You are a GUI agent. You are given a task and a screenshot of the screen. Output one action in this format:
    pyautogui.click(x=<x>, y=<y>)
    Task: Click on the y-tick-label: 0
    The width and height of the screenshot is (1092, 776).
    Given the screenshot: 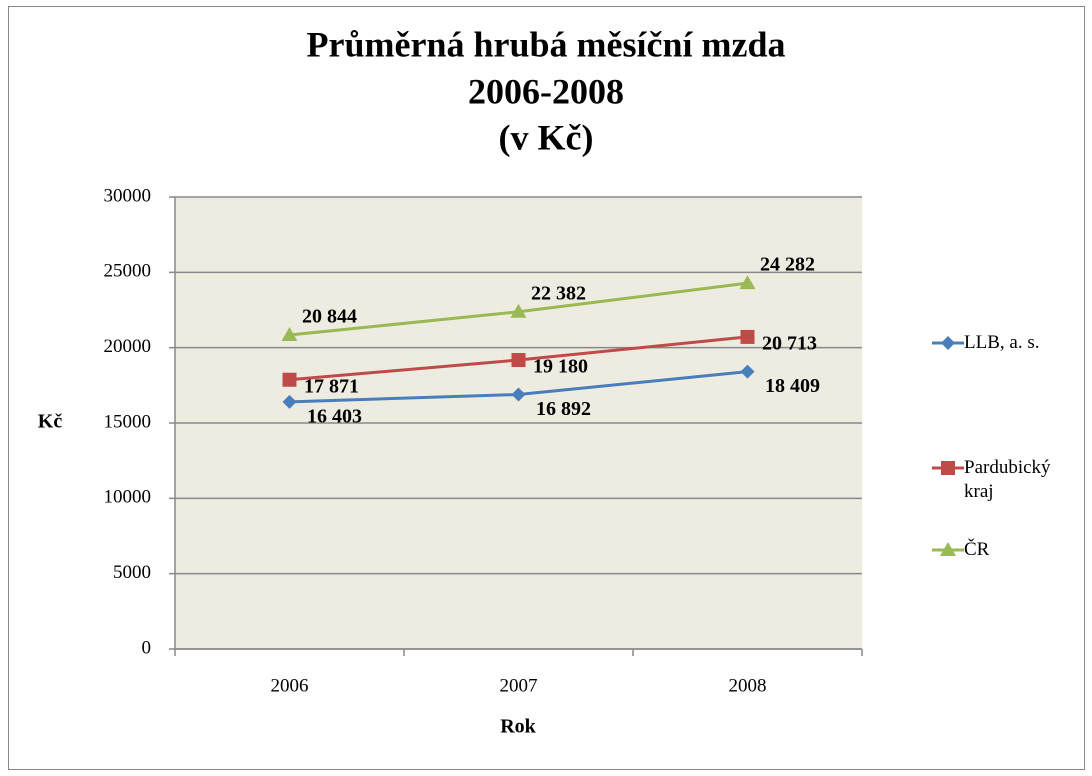 What is the action you would take?
    pyautogui.click(x=147, y=647)
    